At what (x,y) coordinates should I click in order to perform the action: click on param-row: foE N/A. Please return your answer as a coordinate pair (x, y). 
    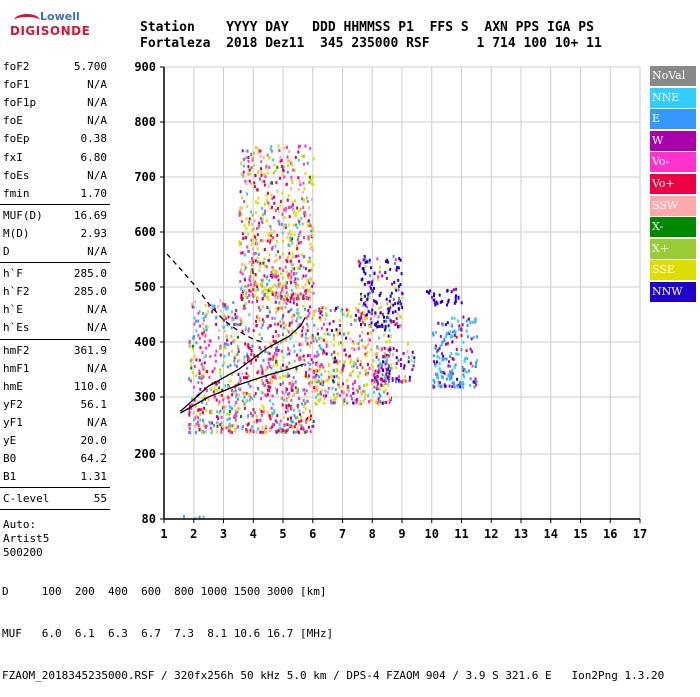
    Looking at the image, I should click on (55, 121).